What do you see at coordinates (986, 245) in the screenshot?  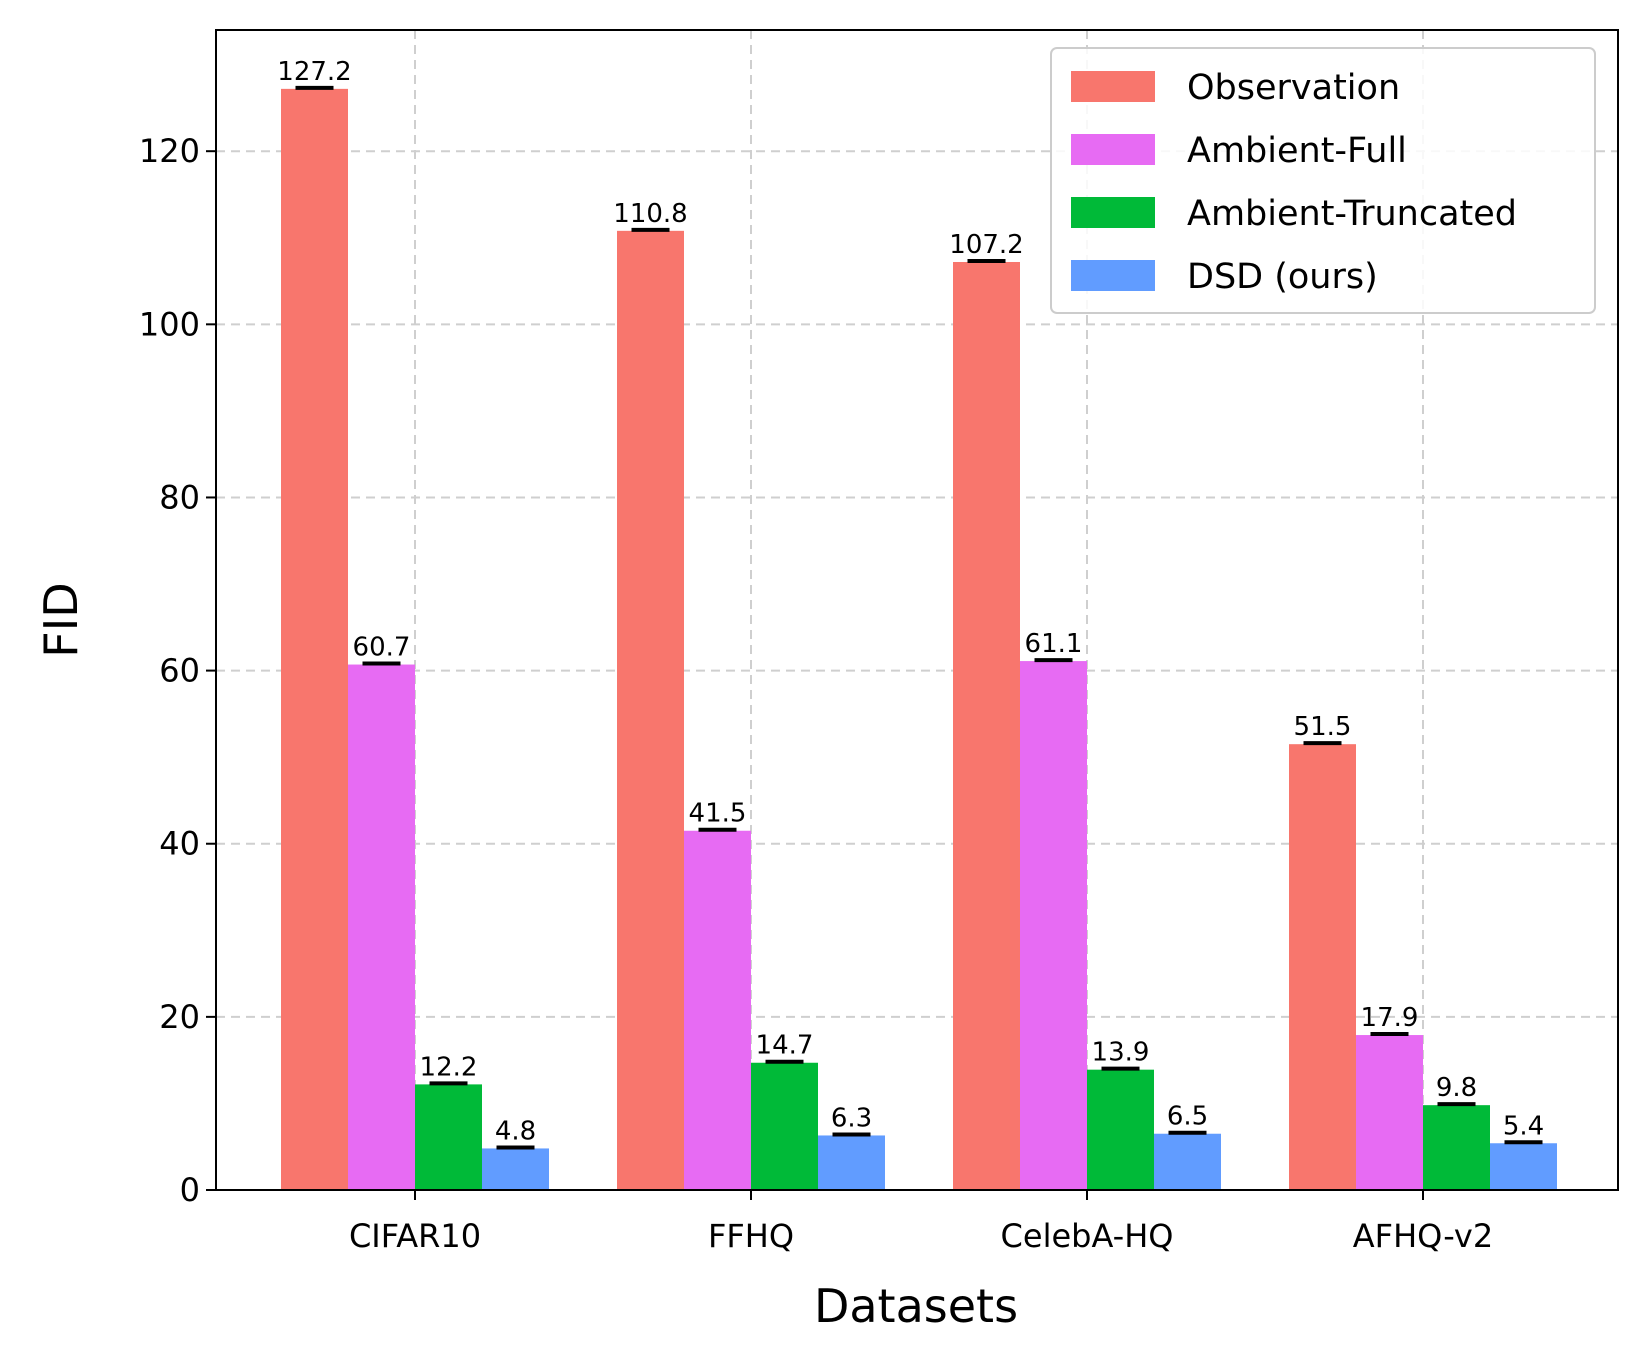 I see `data-label: 107.2` at bounding box center [986, 245].